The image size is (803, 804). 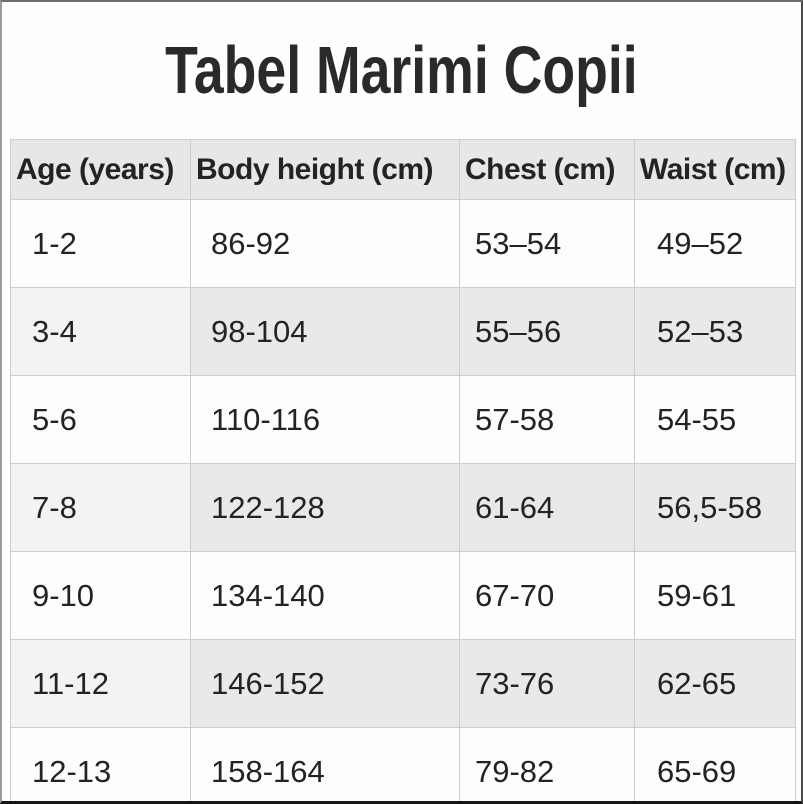 I want to click on table-cell-waist: 56,5-58, so click(x=715, y=507).